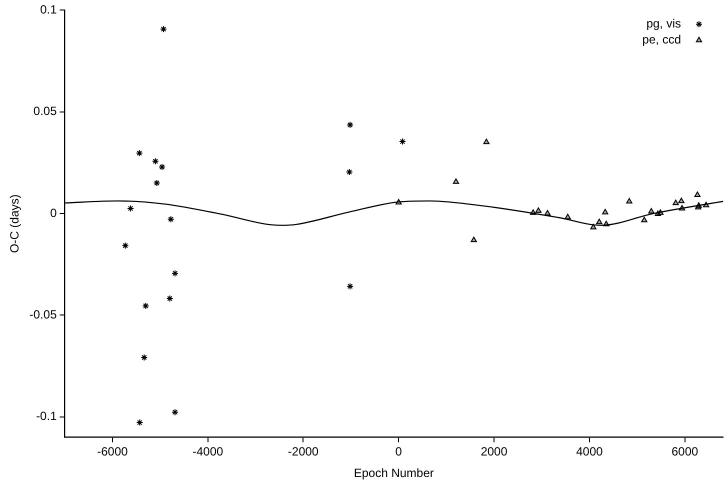 This screenshot has width=728, height=489. What do you see at coordinates (43, 315) in the screenshot?
I see `y-tick-label: -0.05` at bounding box center [43, 315].